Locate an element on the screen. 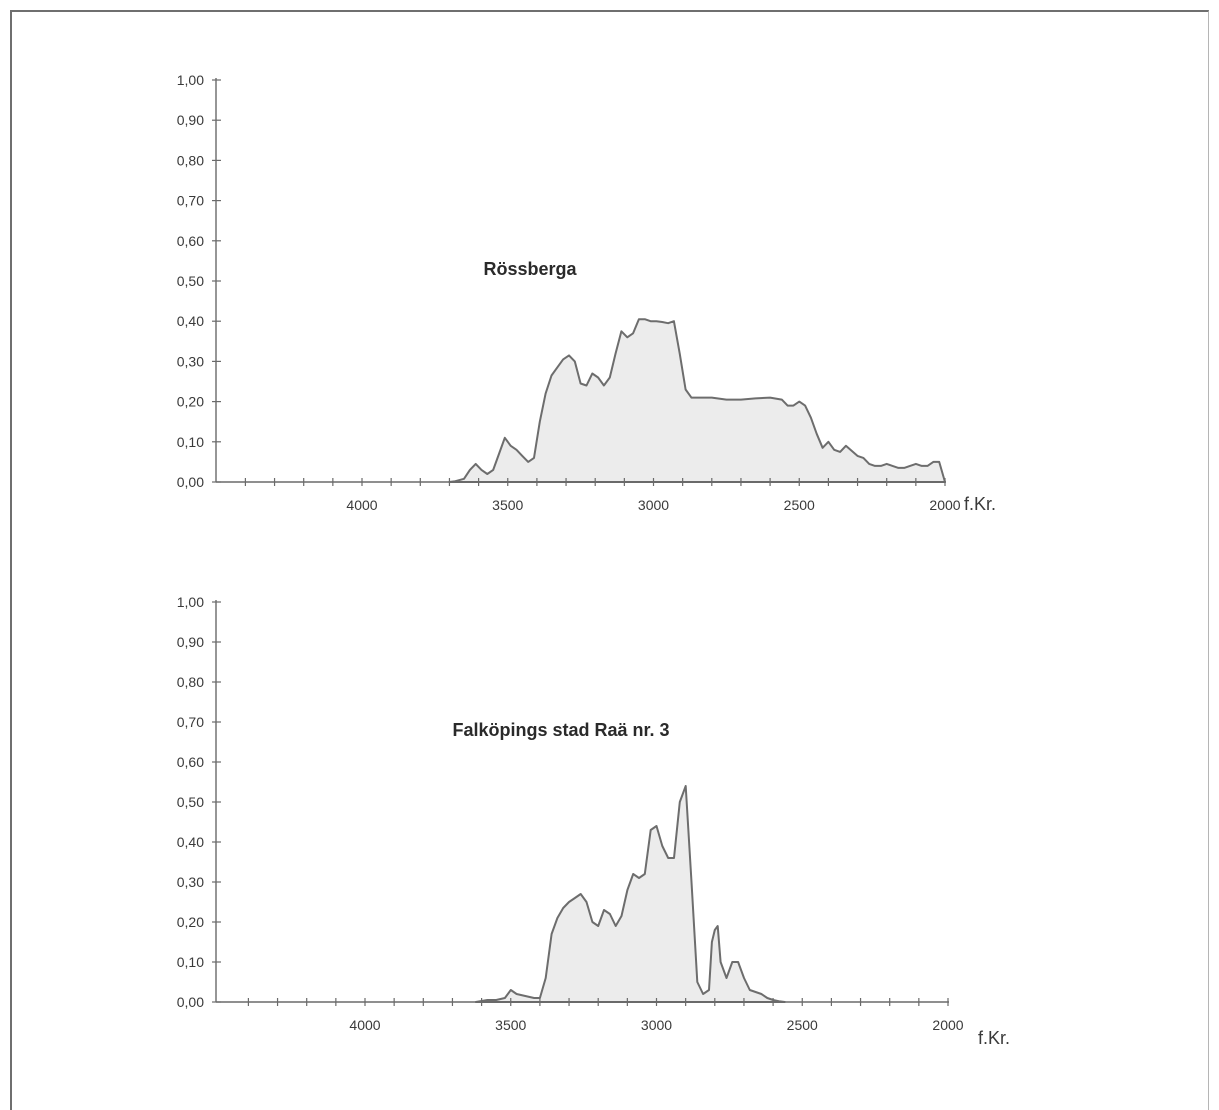 The image size is (1219, 1110). chart-1-y-tick-label-5: 0,50 is located at coordinates (190, 802).